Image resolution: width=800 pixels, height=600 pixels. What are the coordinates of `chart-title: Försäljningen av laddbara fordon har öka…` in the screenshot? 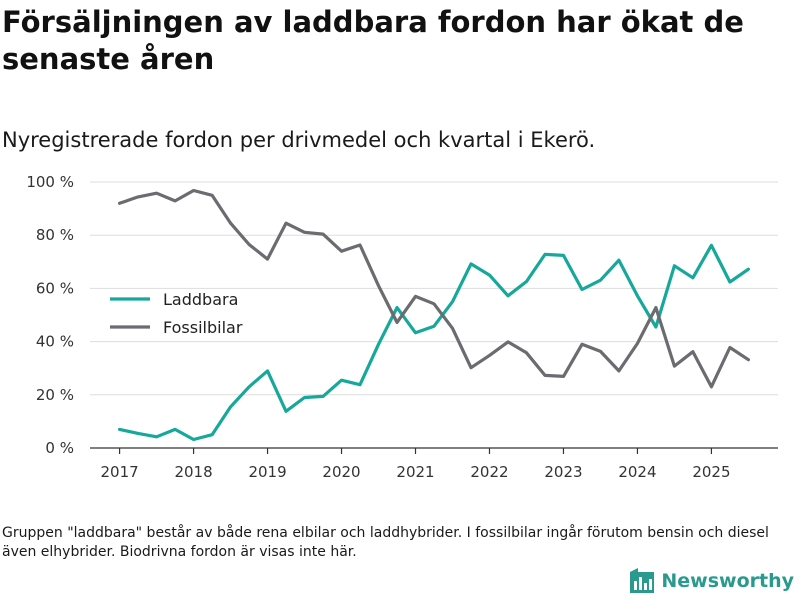 It's located at (373, 40).